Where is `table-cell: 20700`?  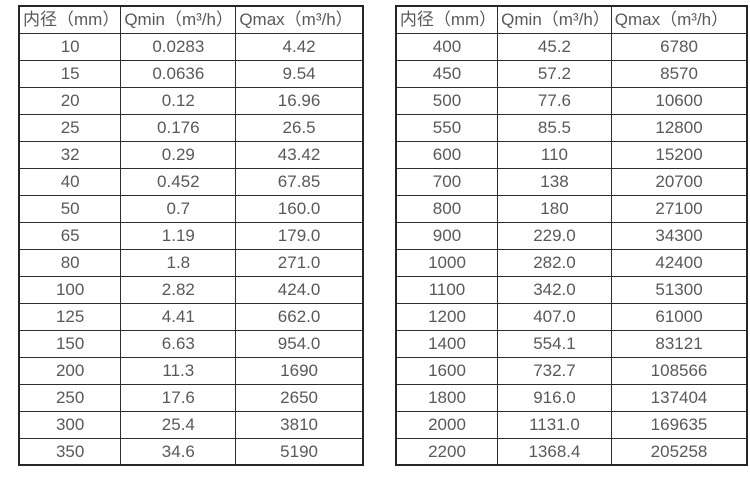 table-cell: 20700 is located at coordinates (679, 181).